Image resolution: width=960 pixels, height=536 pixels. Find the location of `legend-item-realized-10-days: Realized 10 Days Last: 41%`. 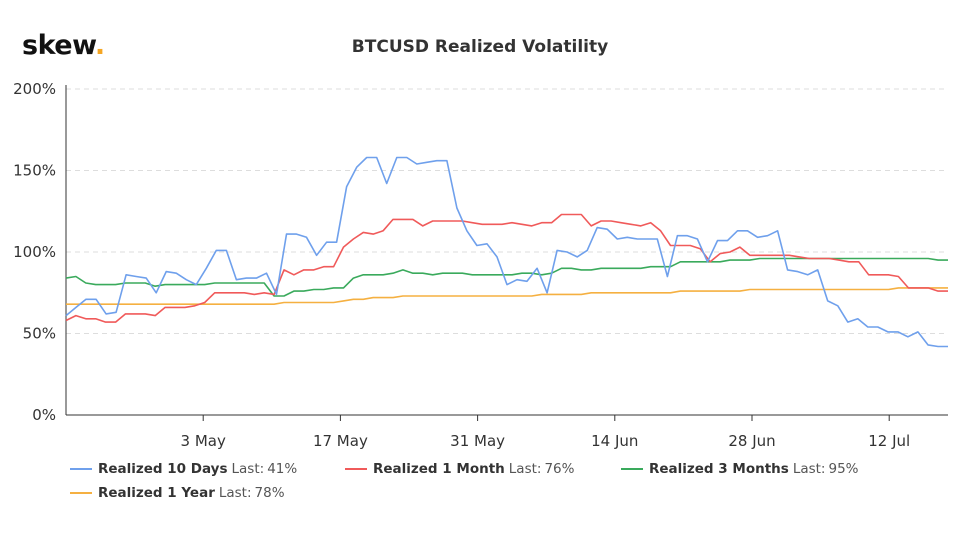

legend-item-realized-10-days: Realized 10 Days Last: 41% is located at coordinates (183, 469).